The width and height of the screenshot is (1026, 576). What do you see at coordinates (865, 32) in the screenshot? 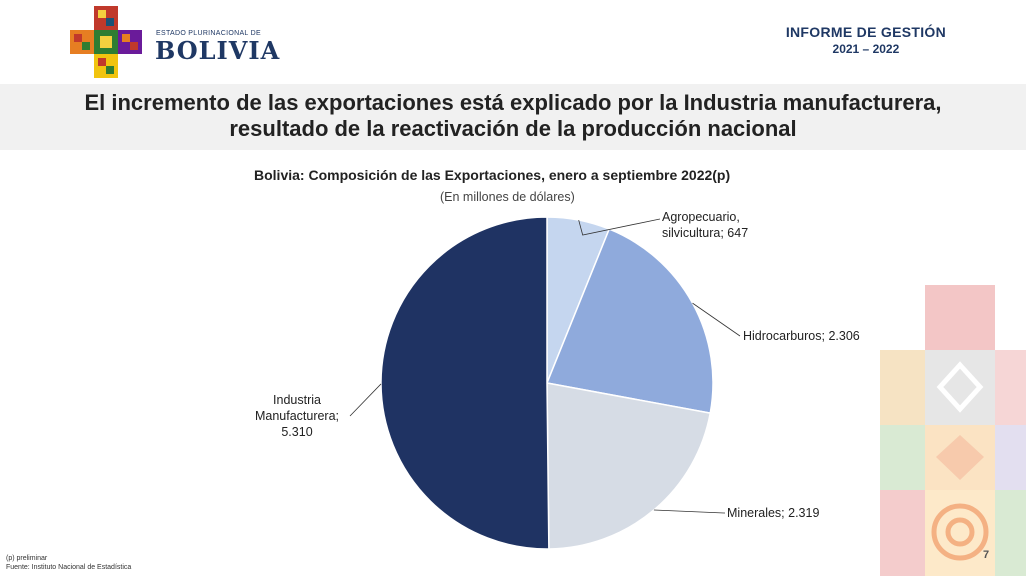
I see `report-title: INFORME DE GESTIÓN` at bounding box center [865, 32].